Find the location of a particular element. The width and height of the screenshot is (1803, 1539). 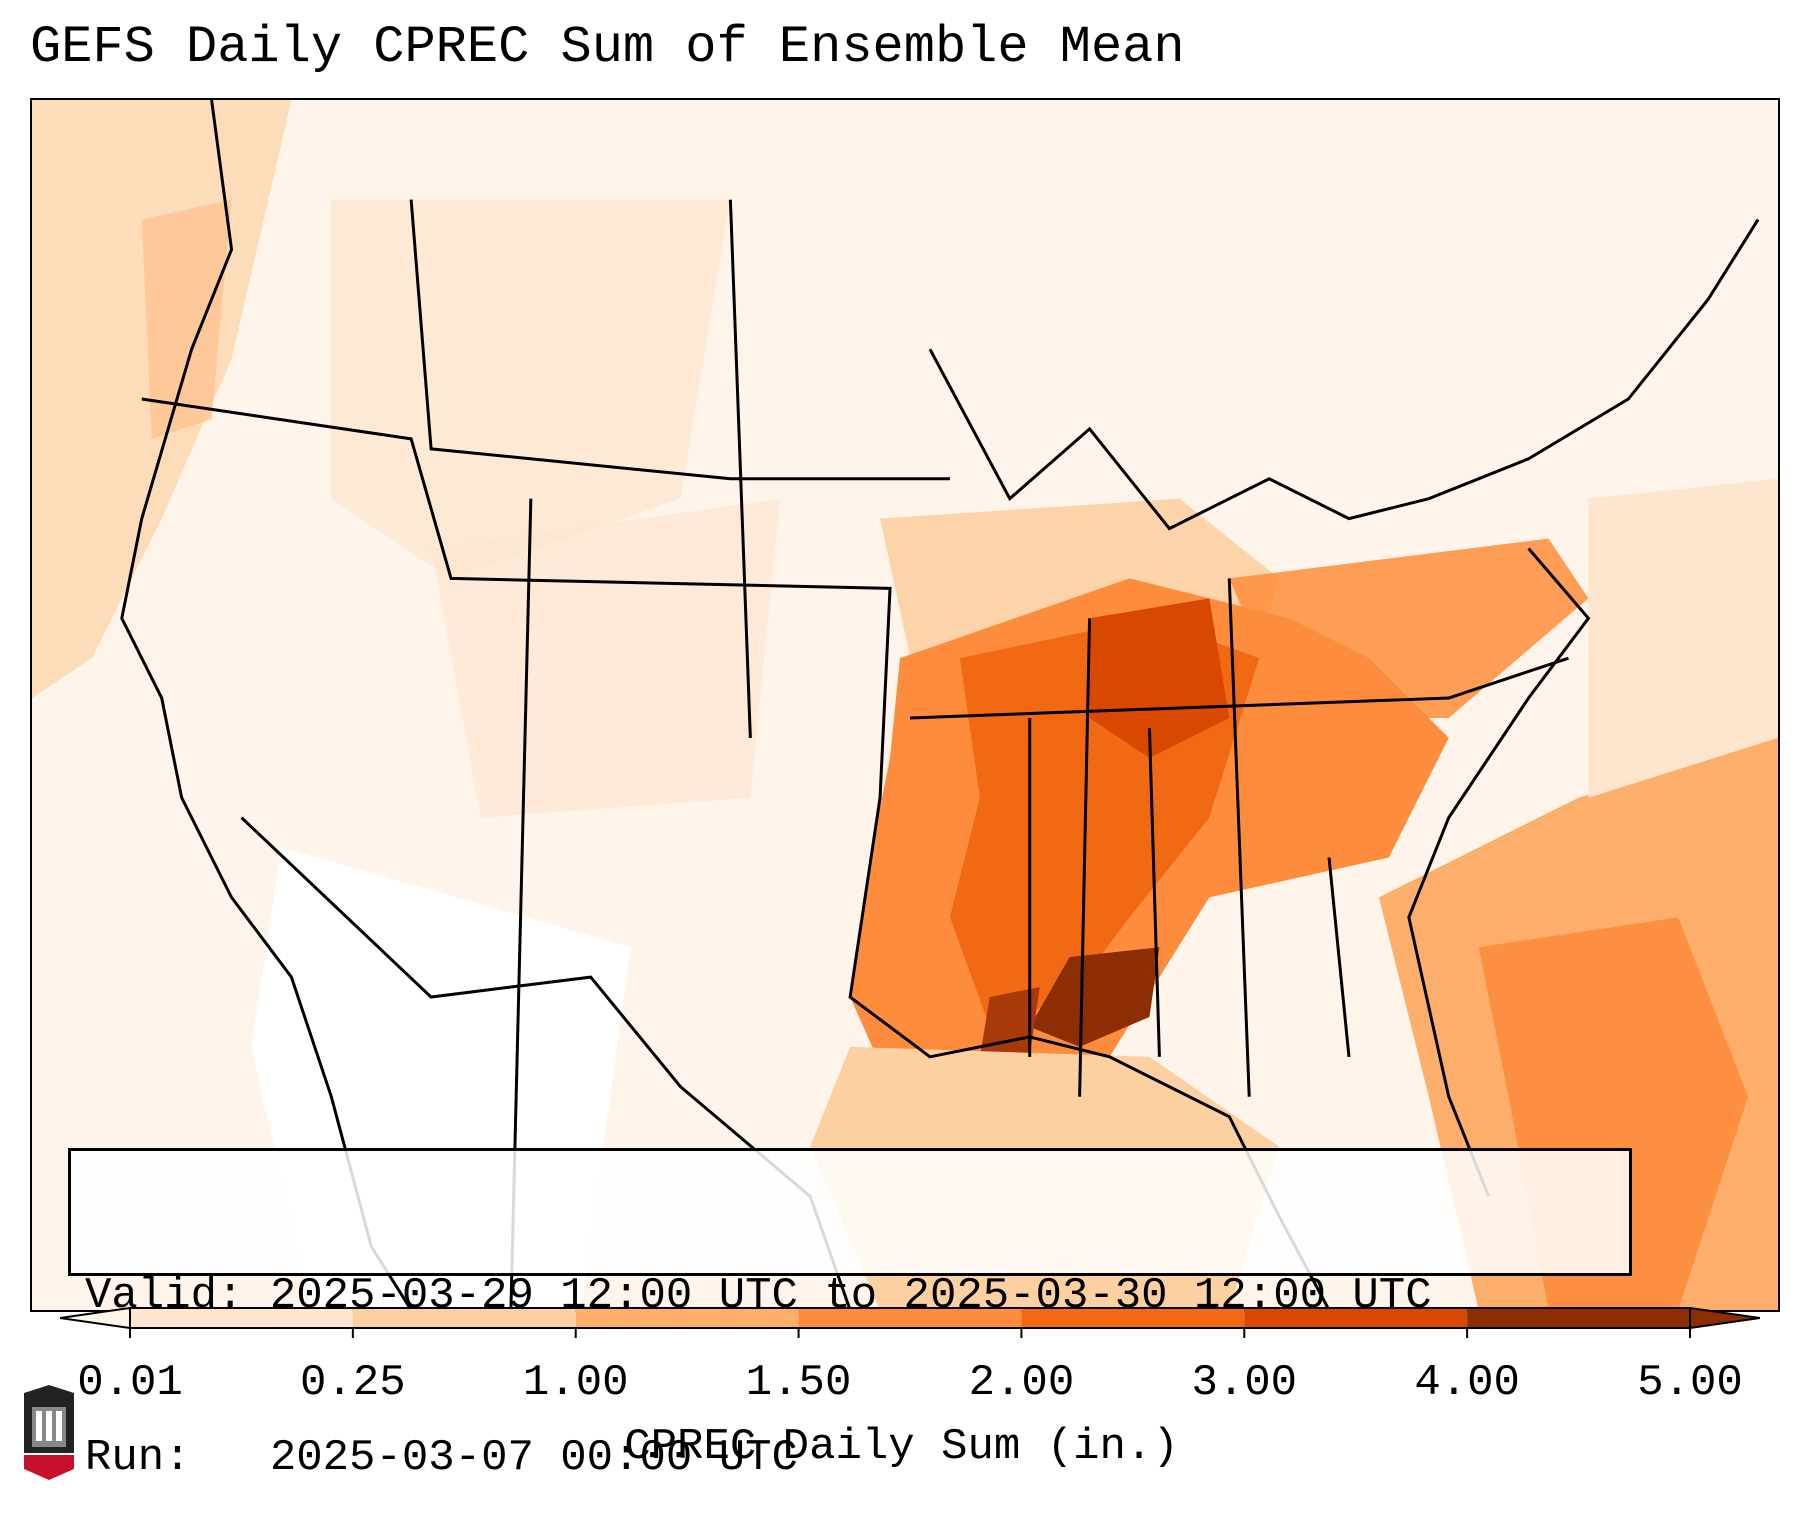

run-time-text: Run: 2025-03-07 00:00 UTC is located at coordinates (441, 1458).